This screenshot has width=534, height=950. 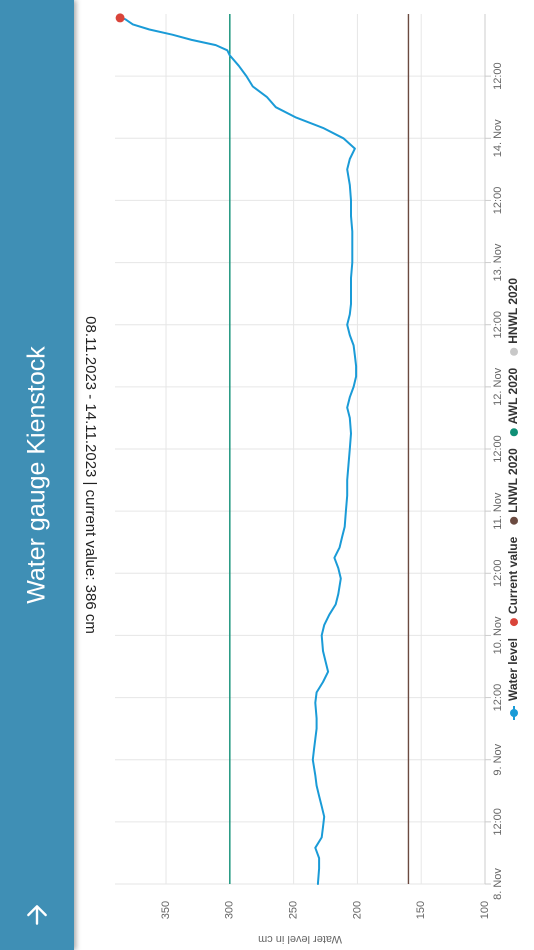 I want to click on legend-item-water-level: Water level, so click(x=513, y=679).